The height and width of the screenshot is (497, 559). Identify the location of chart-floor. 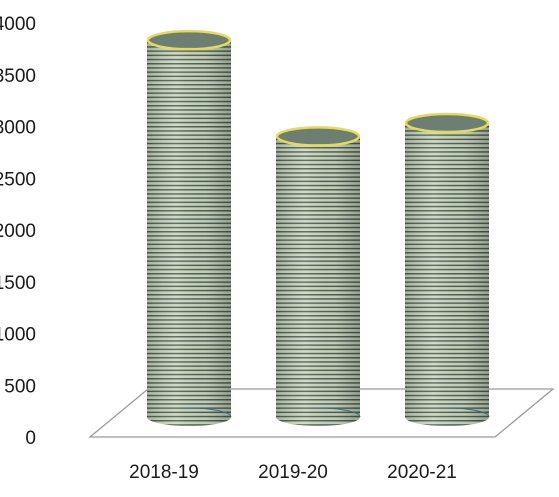
(321, 413).